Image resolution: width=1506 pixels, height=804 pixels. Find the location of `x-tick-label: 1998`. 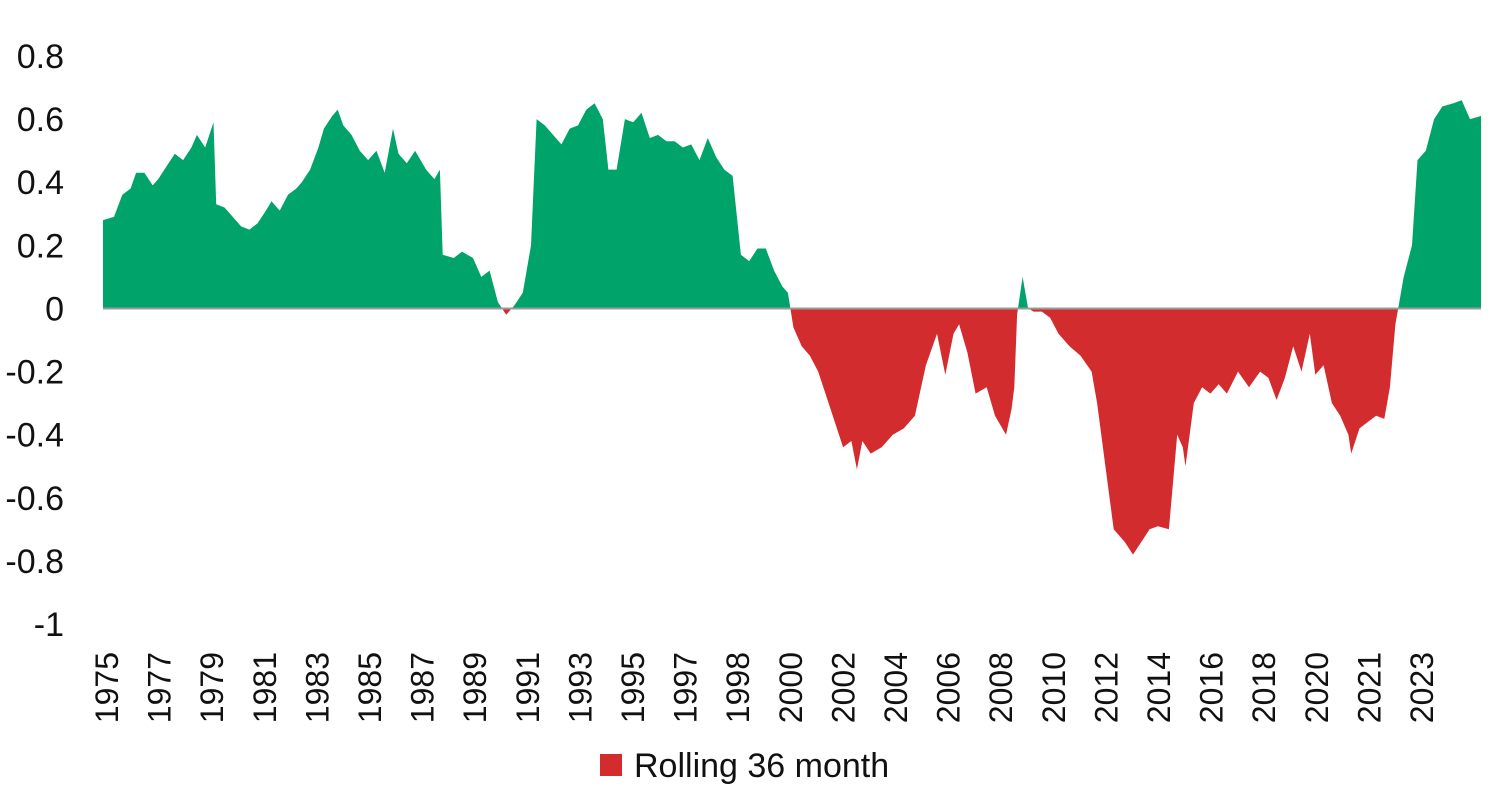

x-tick-label: 1998 is located at coordinates (738, 687).